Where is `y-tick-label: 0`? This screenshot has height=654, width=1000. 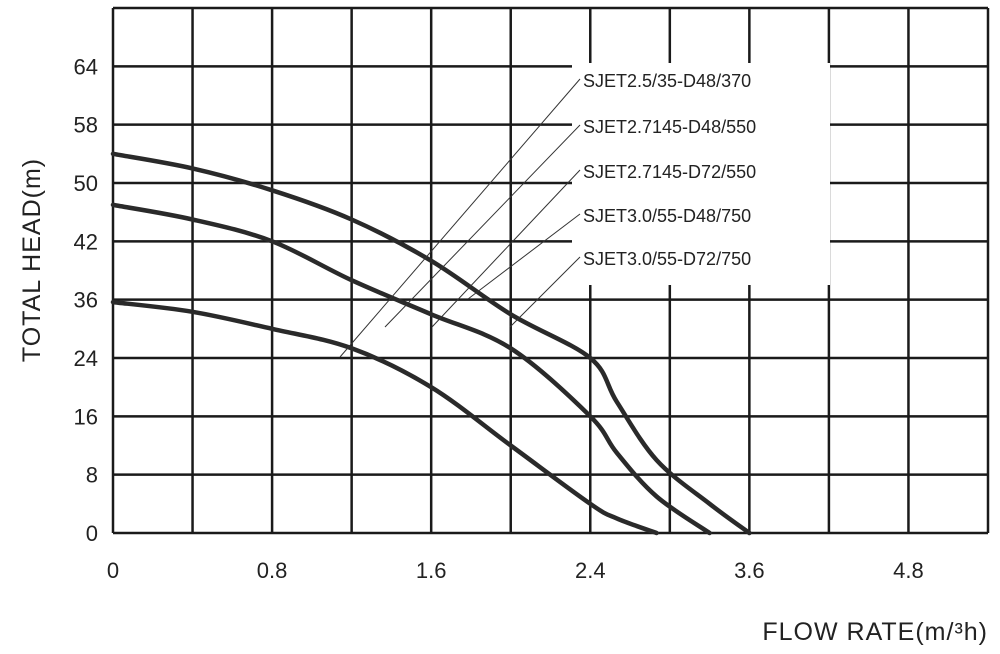 y-tick-label: 0 is located at coordinates (92, 533).